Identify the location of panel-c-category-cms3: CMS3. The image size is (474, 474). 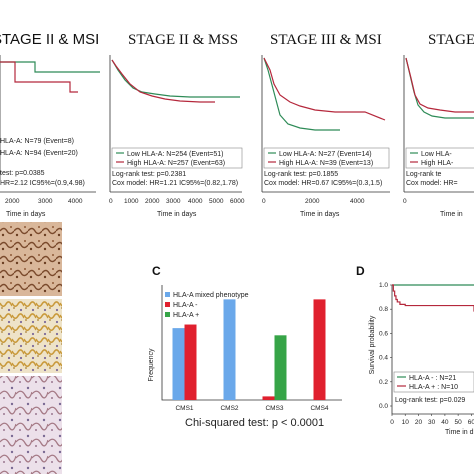
(274, 408).